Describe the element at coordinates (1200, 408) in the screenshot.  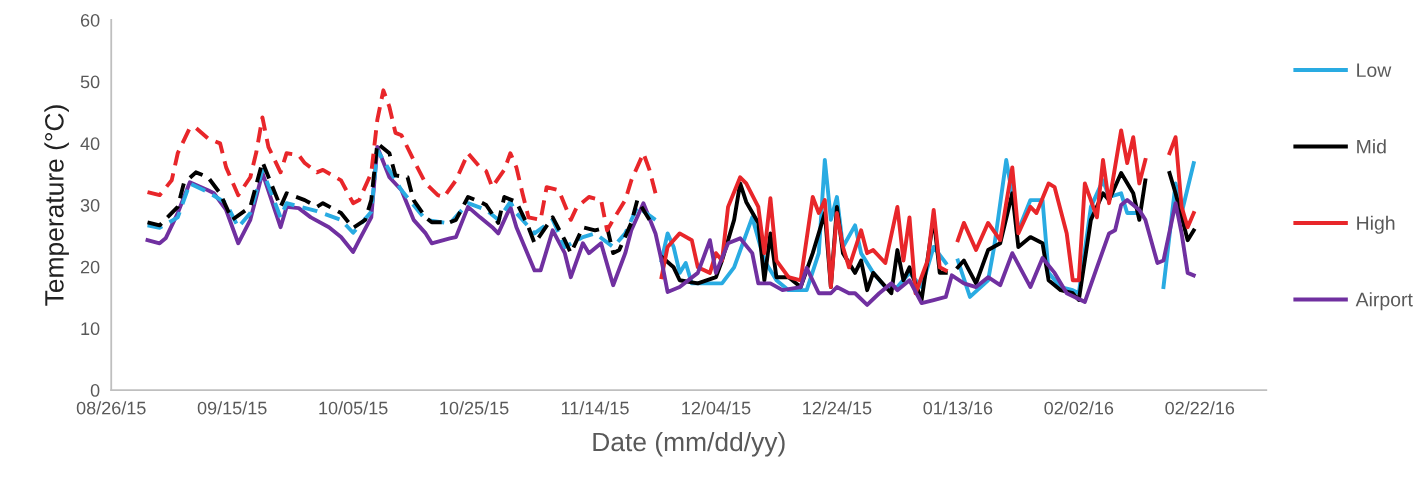
I see `x-tick-label: 02/22/16` at that location.